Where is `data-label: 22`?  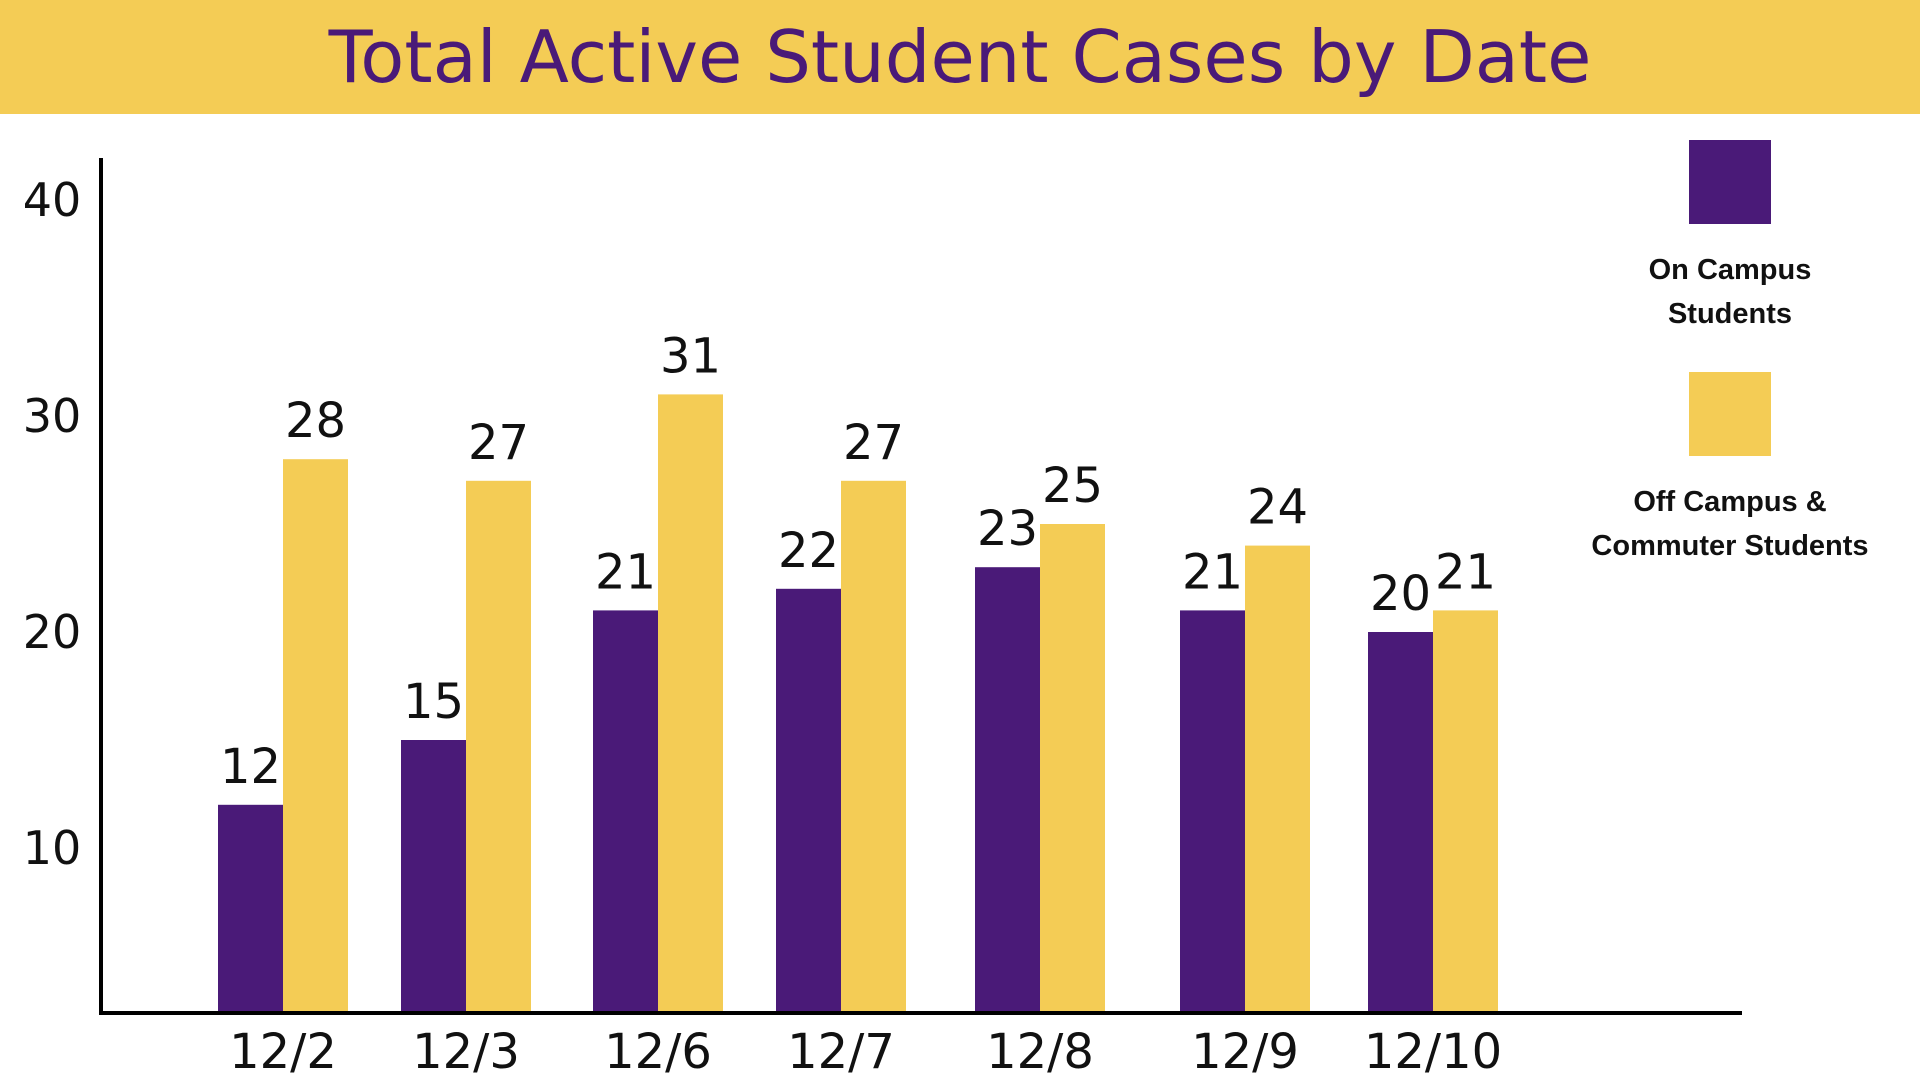
data-label: 22 is located at coordinates (808, 551).